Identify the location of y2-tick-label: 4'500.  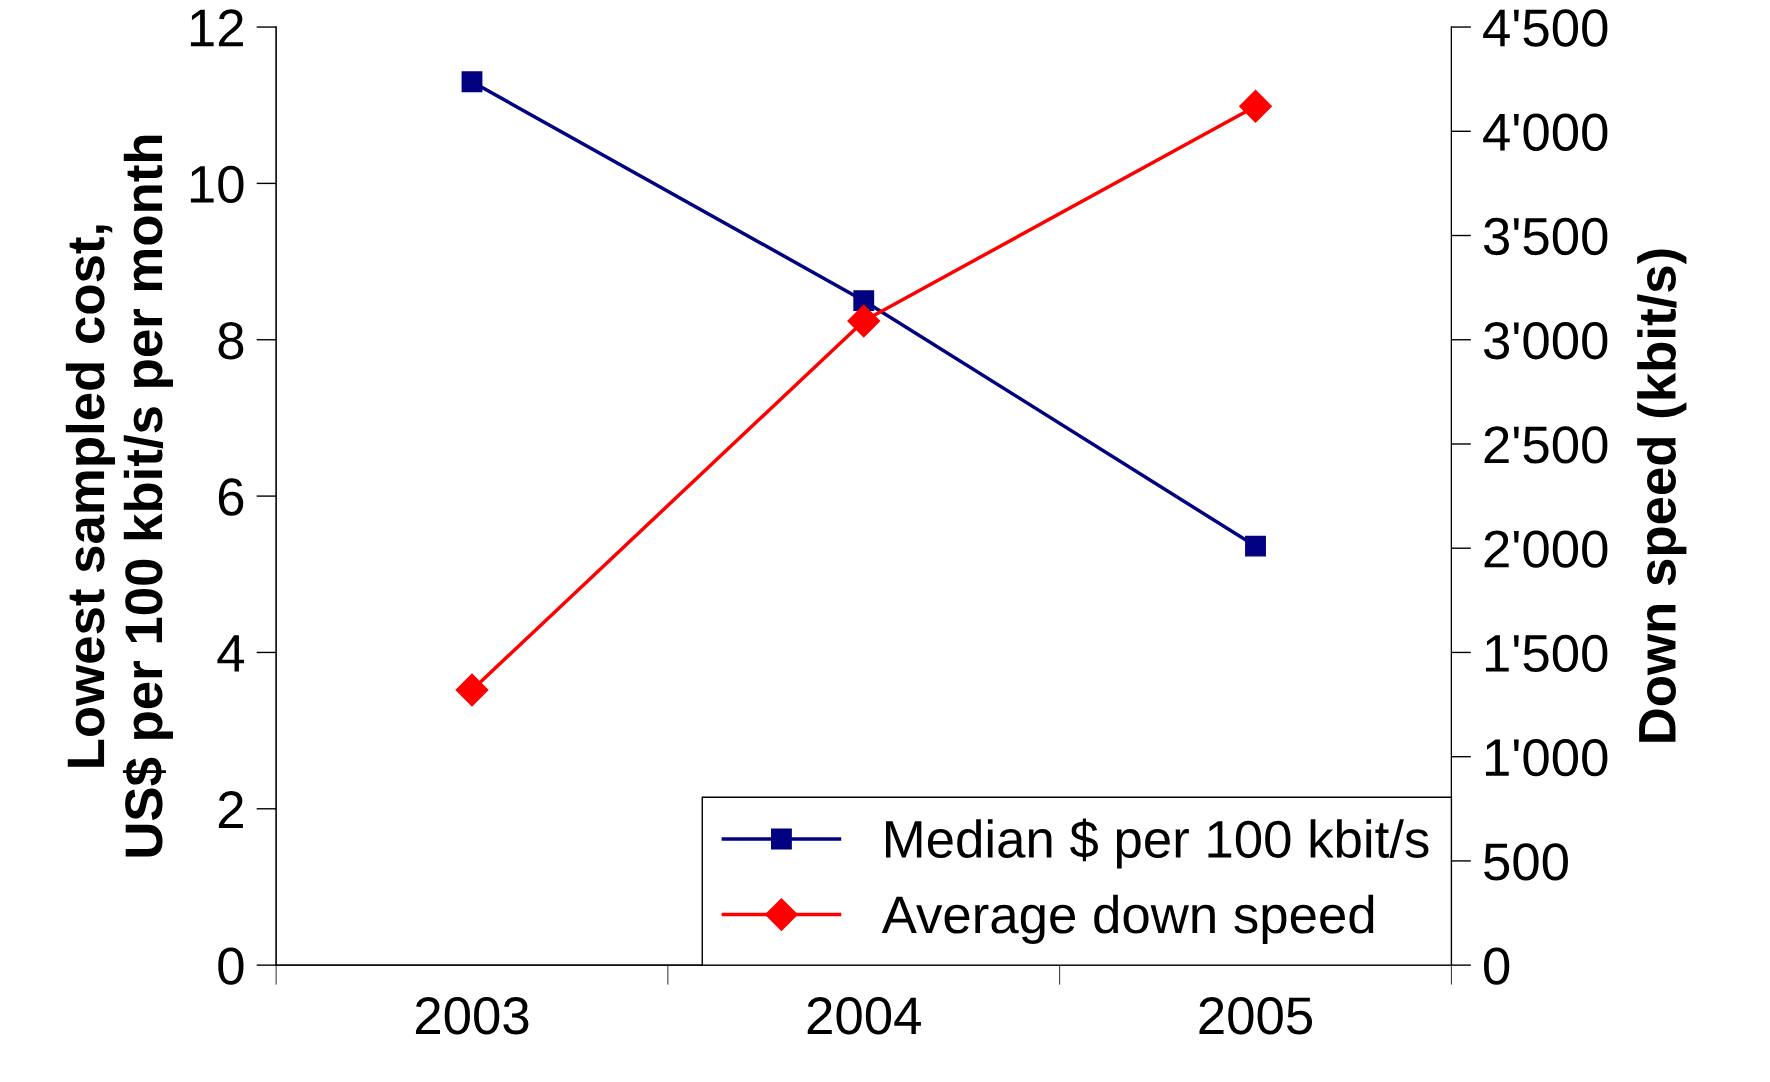
(1545, 28).